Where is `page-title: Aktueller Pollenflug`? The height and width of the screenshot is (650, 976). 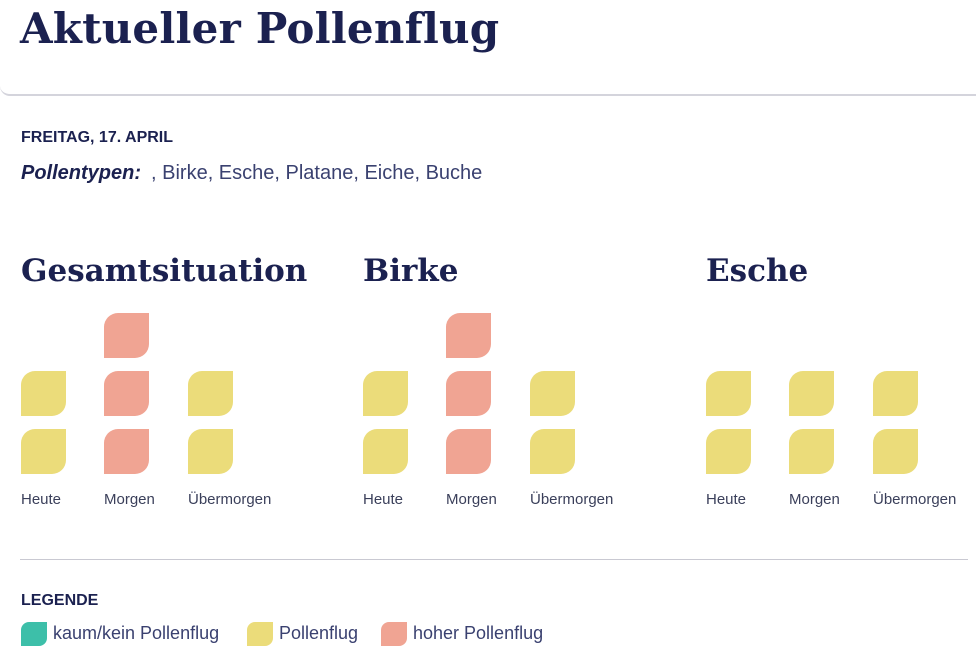 page-title: Aktueller Pollenflug is located at coordinates (260, 28).